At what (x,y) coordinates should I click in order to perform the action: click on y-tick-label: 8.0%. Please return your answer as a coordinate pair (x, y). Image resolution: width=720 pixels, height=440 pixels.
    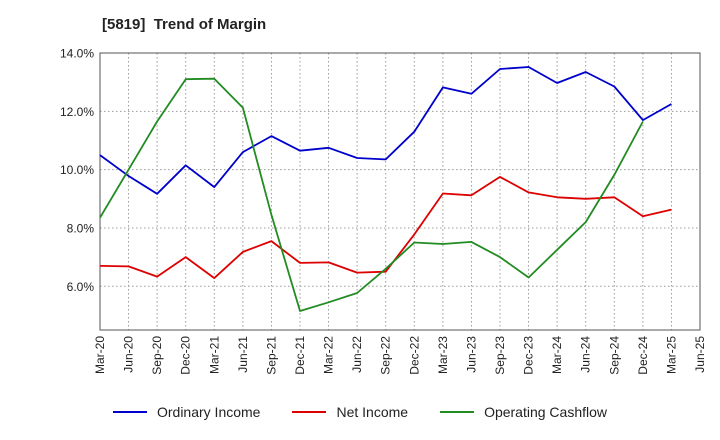
    Looking at the image, I should click on (81, 228).